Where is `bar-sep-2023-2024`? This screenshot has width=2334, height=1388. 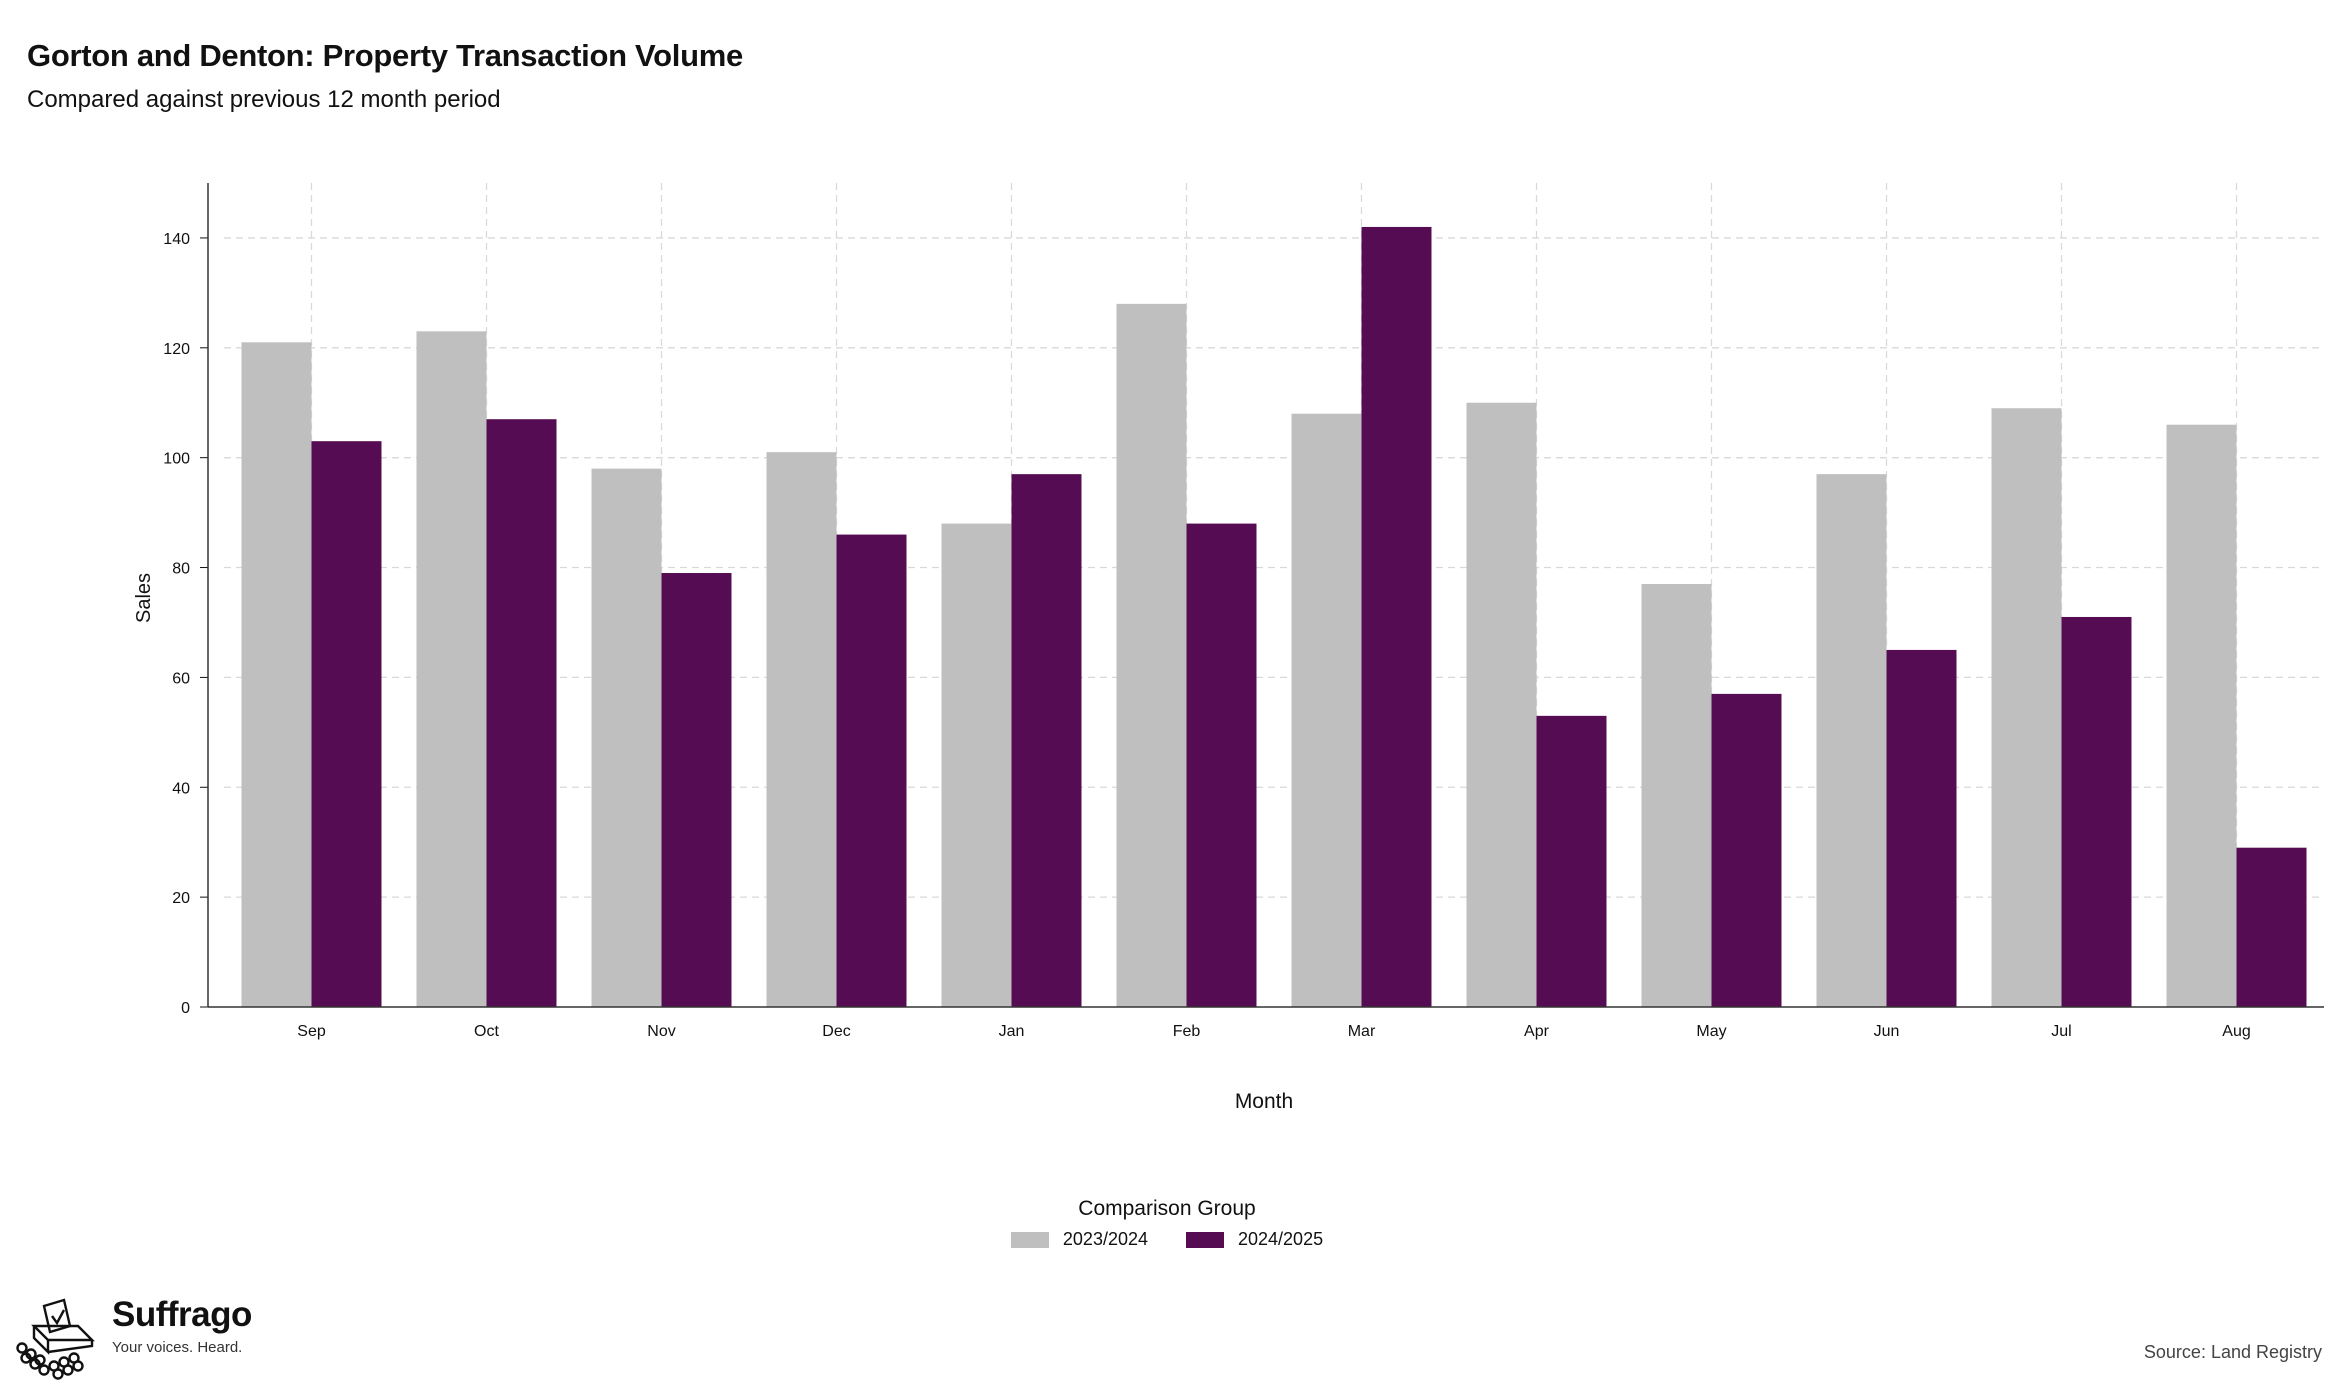
bar-sep-2023-2024 is located at coordinates (276, 675).